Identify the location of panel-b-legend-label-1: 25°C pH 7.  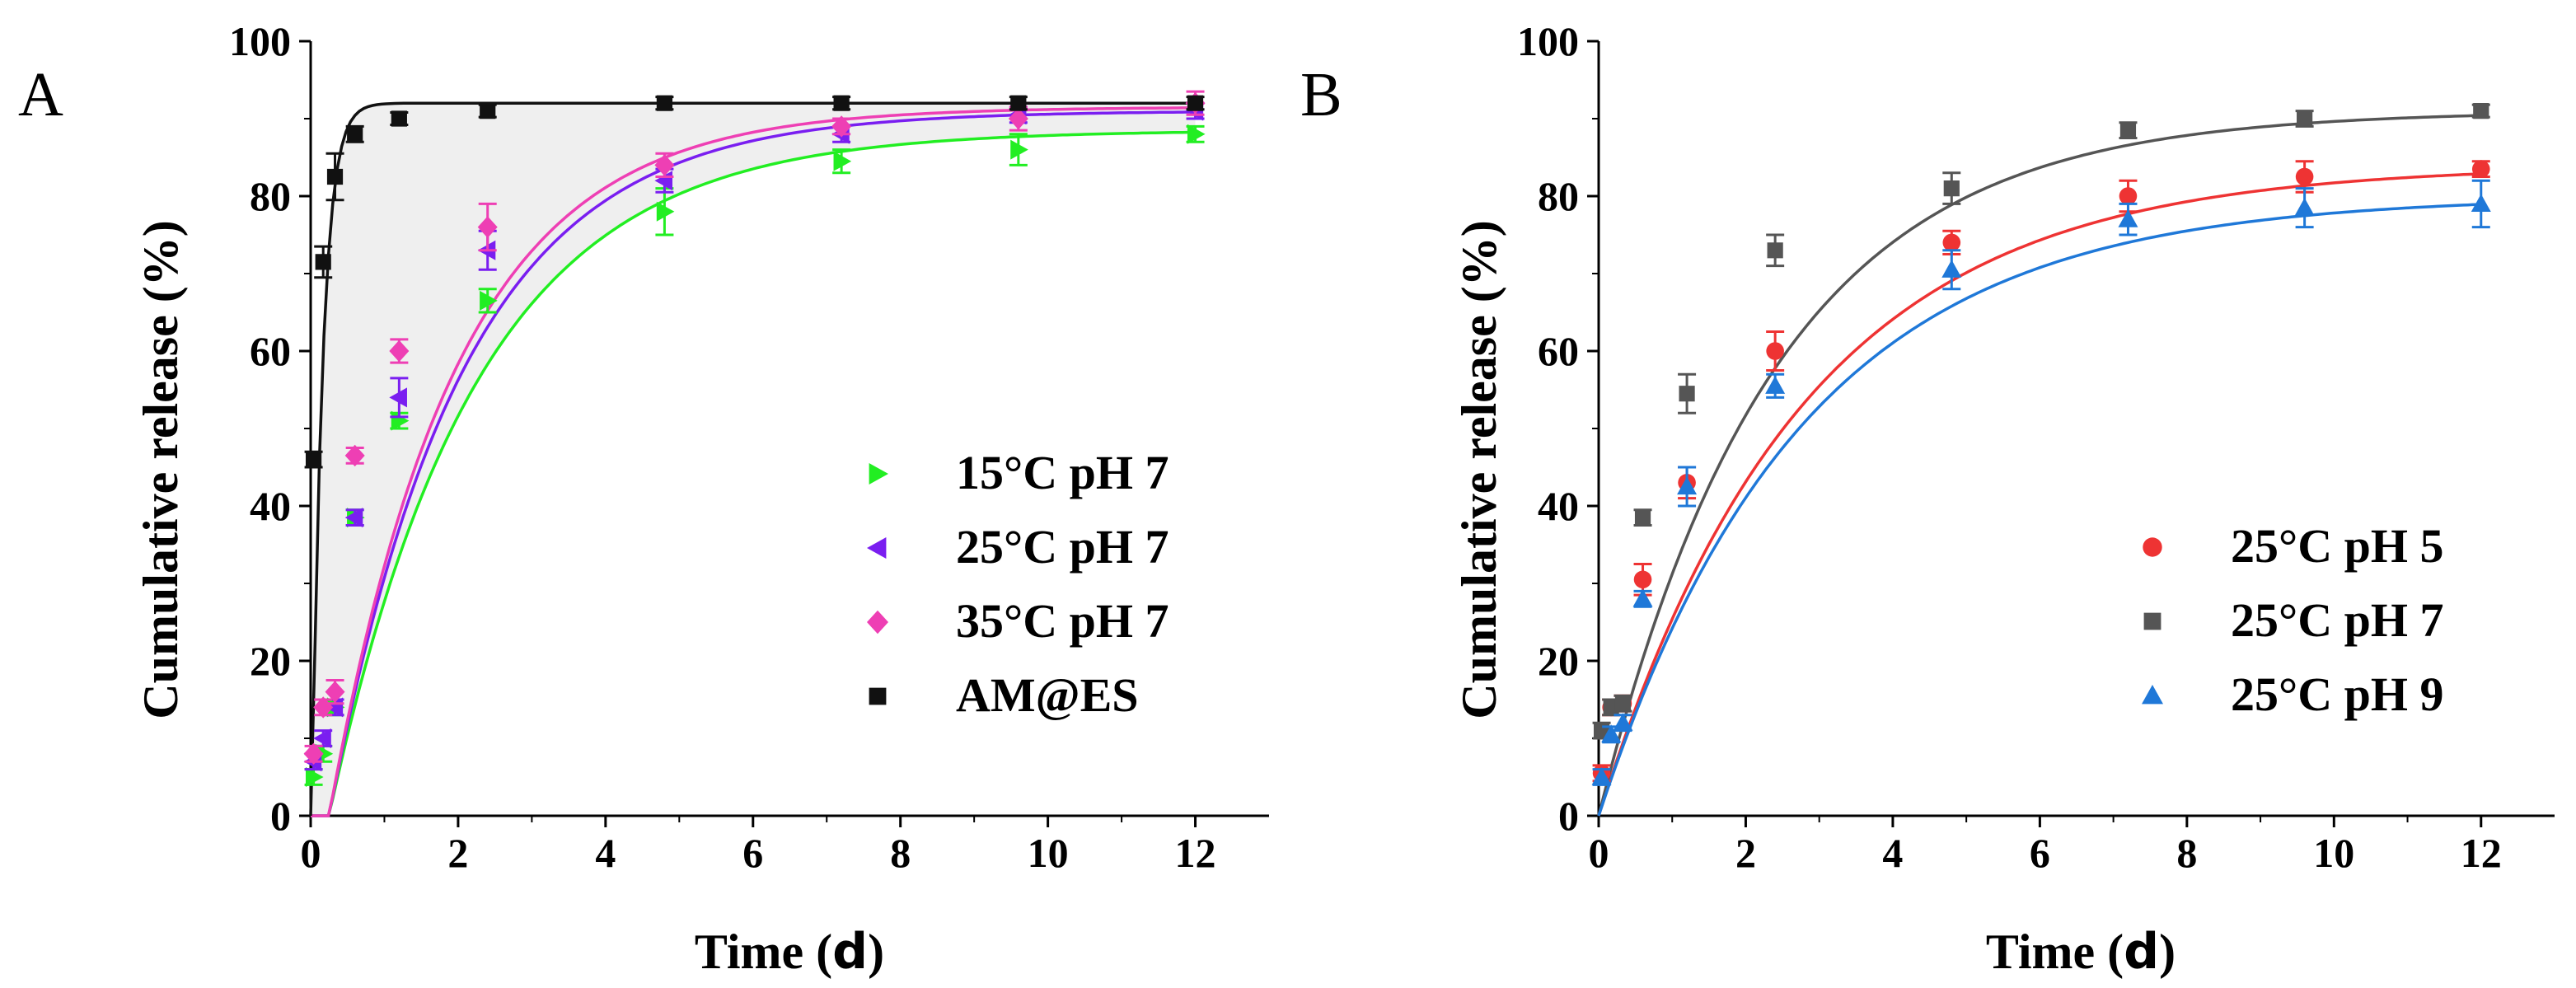
(2337, 620).